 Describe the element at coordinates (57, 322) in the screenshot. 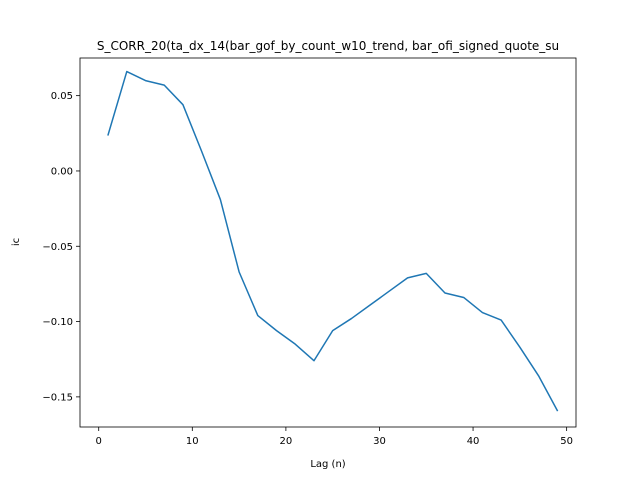

I see `y-tick-label: −0.10` at that location.